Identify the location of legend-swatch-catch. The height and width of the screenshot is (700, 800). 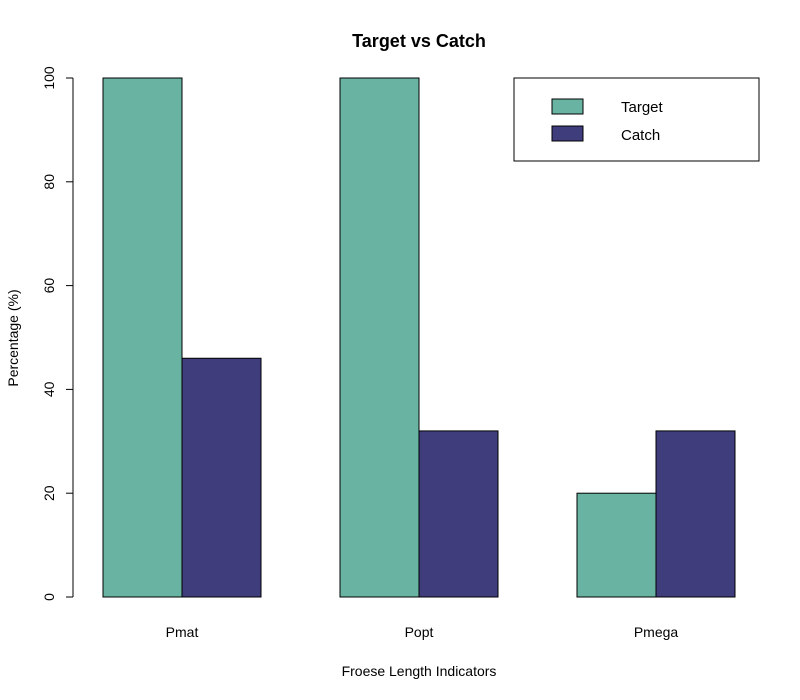
(567, 133).